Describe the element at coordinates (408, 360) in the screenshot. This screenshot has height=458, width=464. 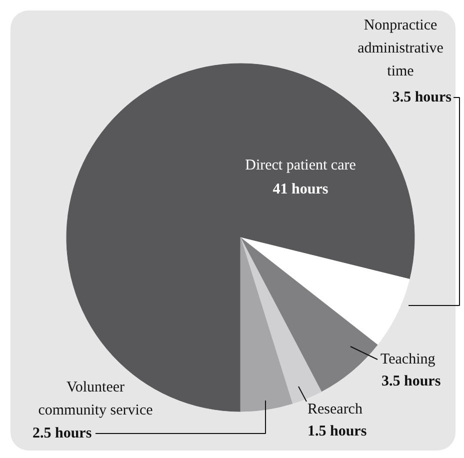
I see `slice-label: Teaching` at that location.